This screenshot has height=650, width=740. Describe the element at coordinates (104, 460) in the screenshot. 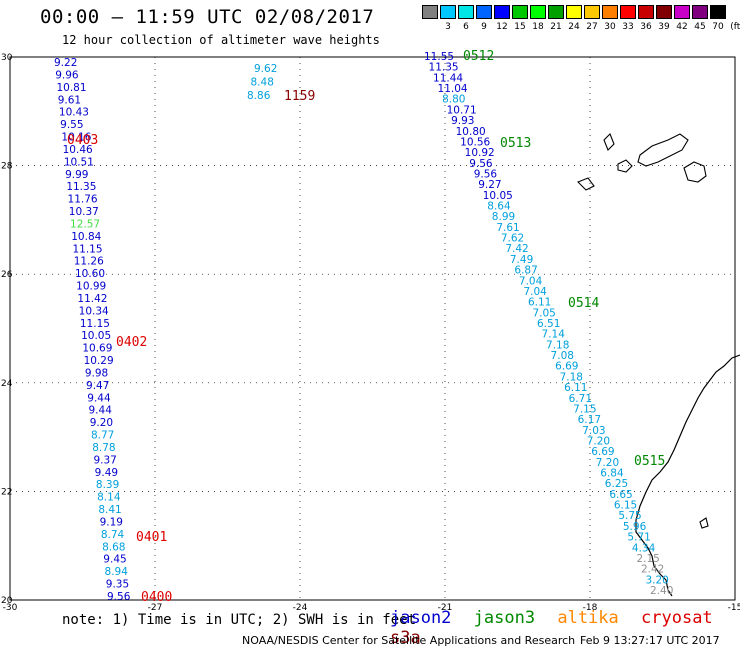

I see `wave-height-label: 9.37` at that location.